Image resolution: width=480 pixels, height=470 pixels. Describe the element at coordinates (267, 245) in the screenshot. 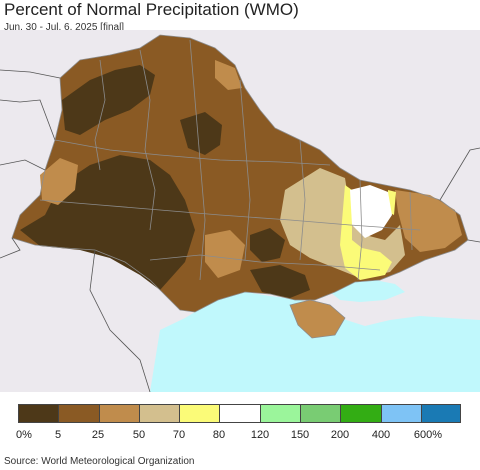

I see `dark-area-south` at that location.